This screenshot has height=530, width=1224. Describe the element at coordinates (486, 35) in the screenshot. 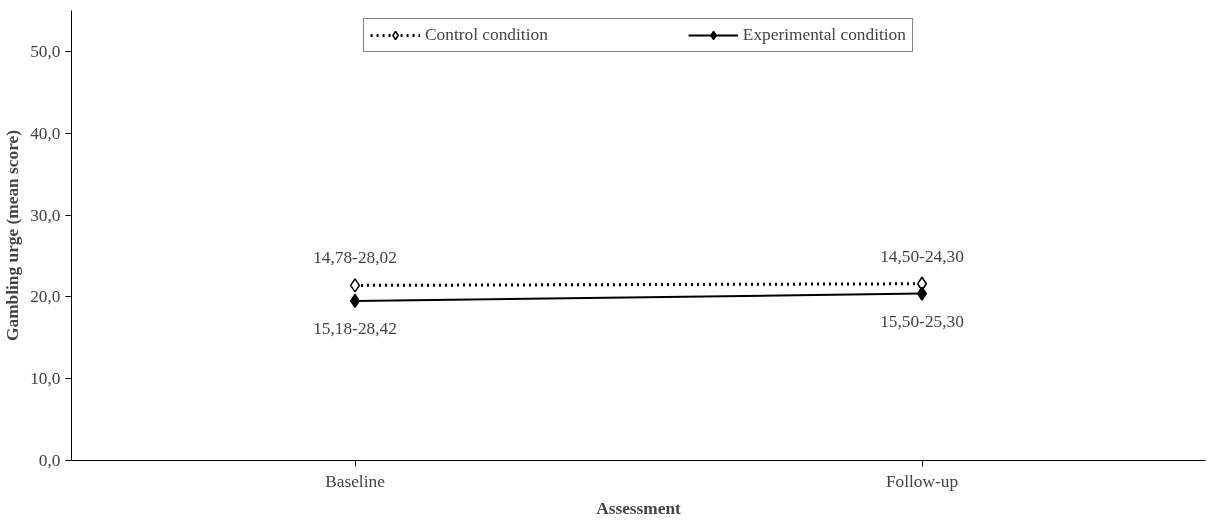

I see `legend-label: Control condition` at that location.